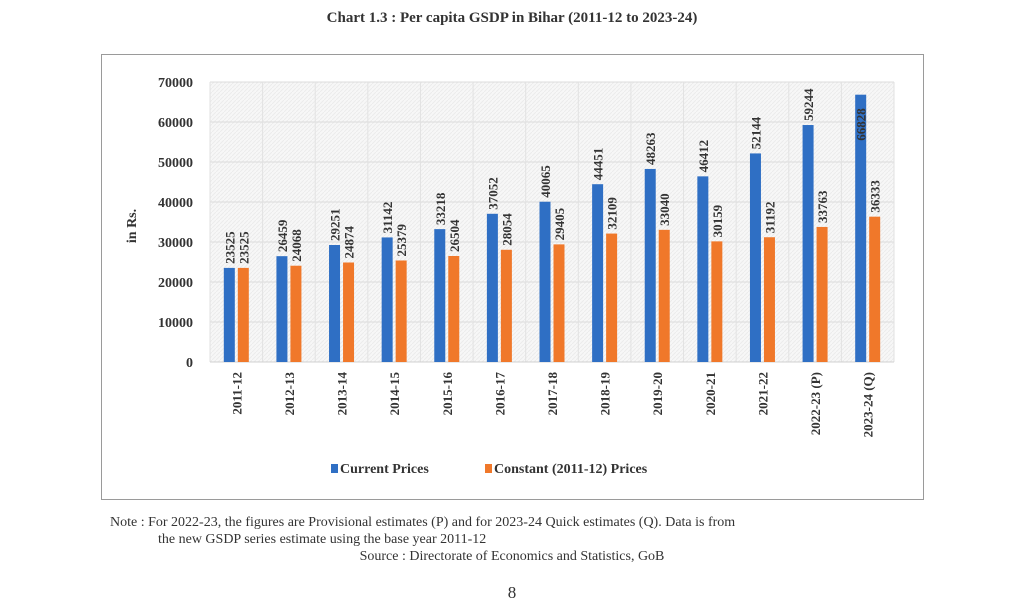 This screenshot has width=1024, height=609. What do you see at coordinates (492, 193) in the screenshot?
I see `data-label: 37052` at bounding box center [492, 193].